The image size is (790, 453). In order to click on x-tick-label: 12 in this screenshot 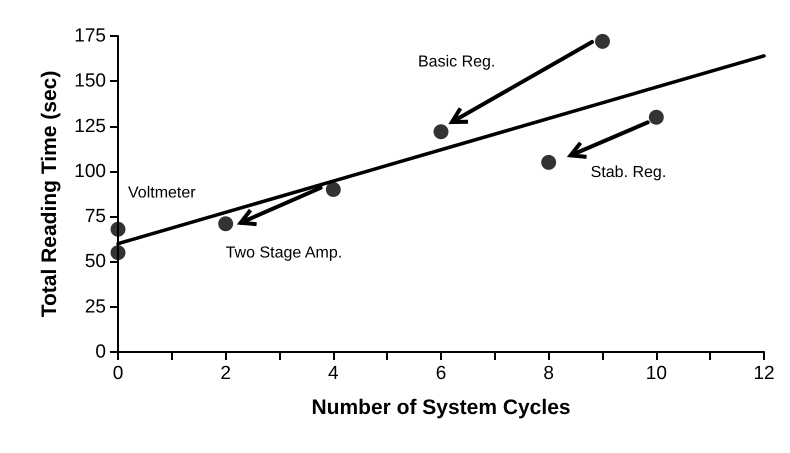, I will do `click(764, 373)`.